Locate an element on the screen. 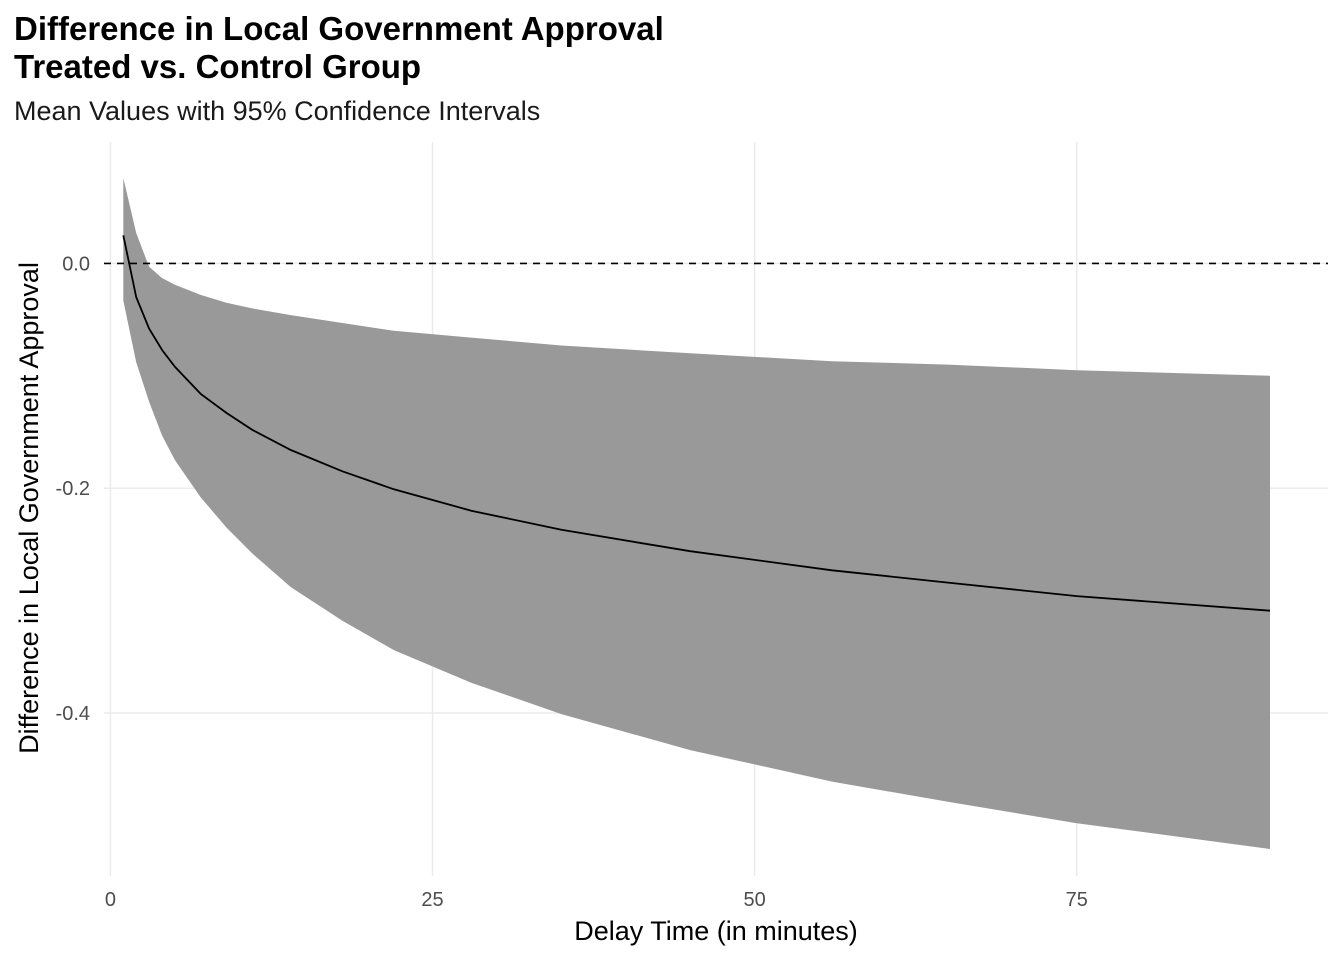 The image size is (1344, 960). y-tick-label: -0.2 is located at coordinates (73, 489).